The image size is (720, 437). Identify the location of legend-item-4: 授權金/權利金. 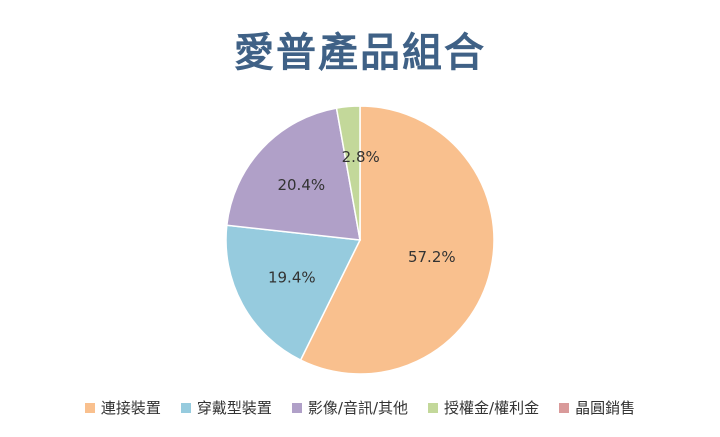
(483, 407).